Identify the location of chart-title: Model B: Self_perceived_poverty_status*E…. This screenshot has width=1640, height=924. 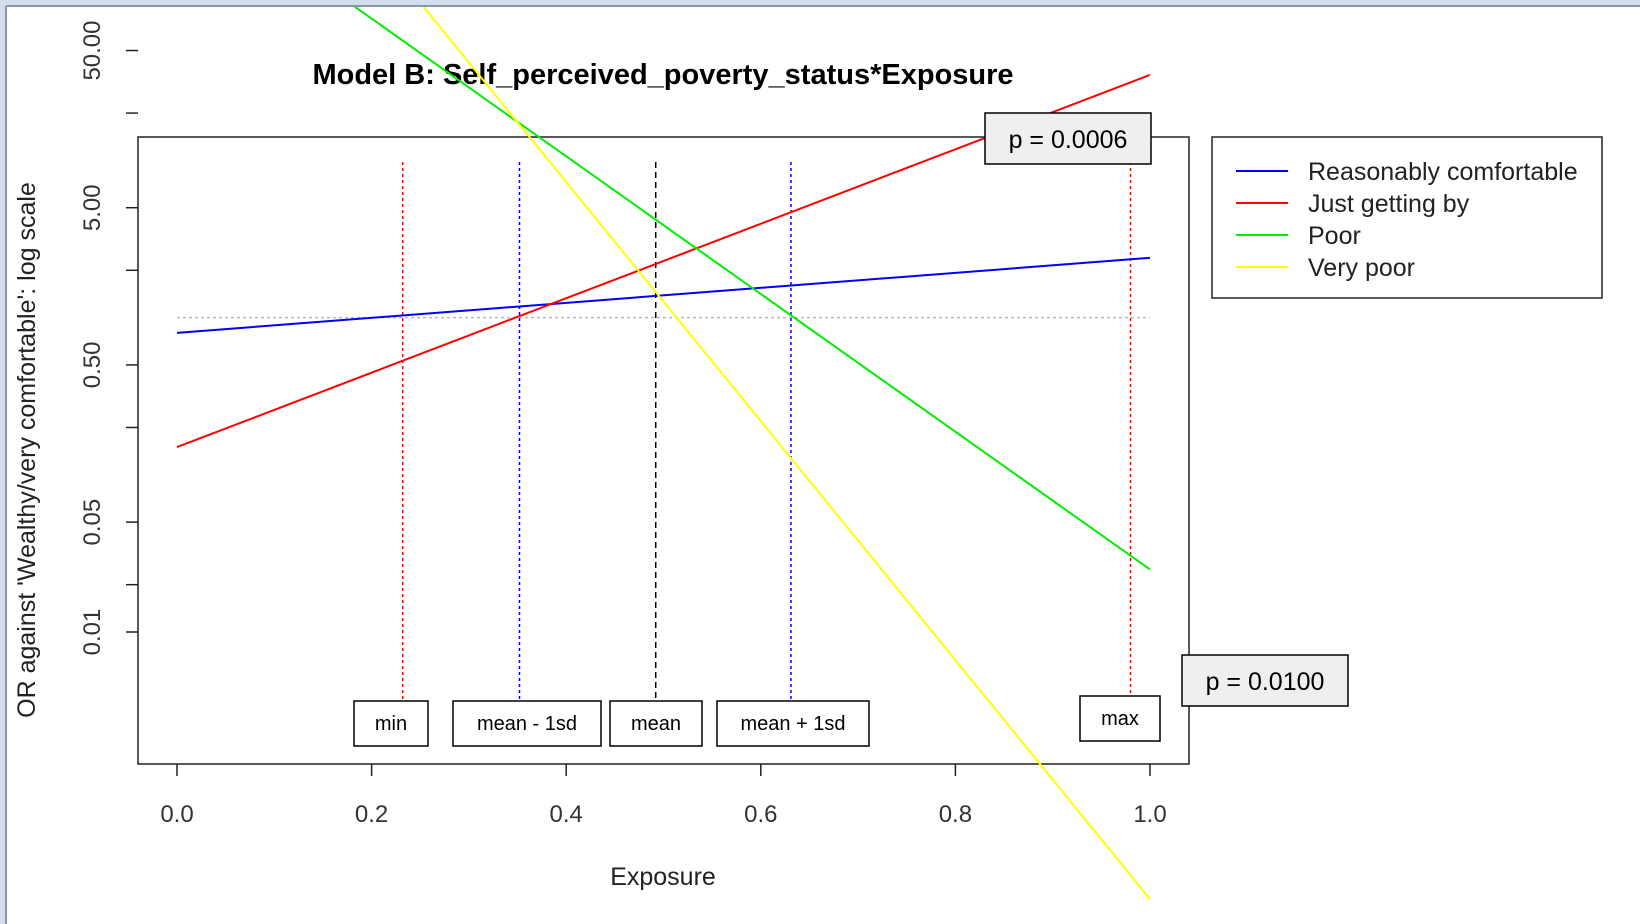
(662, 75).